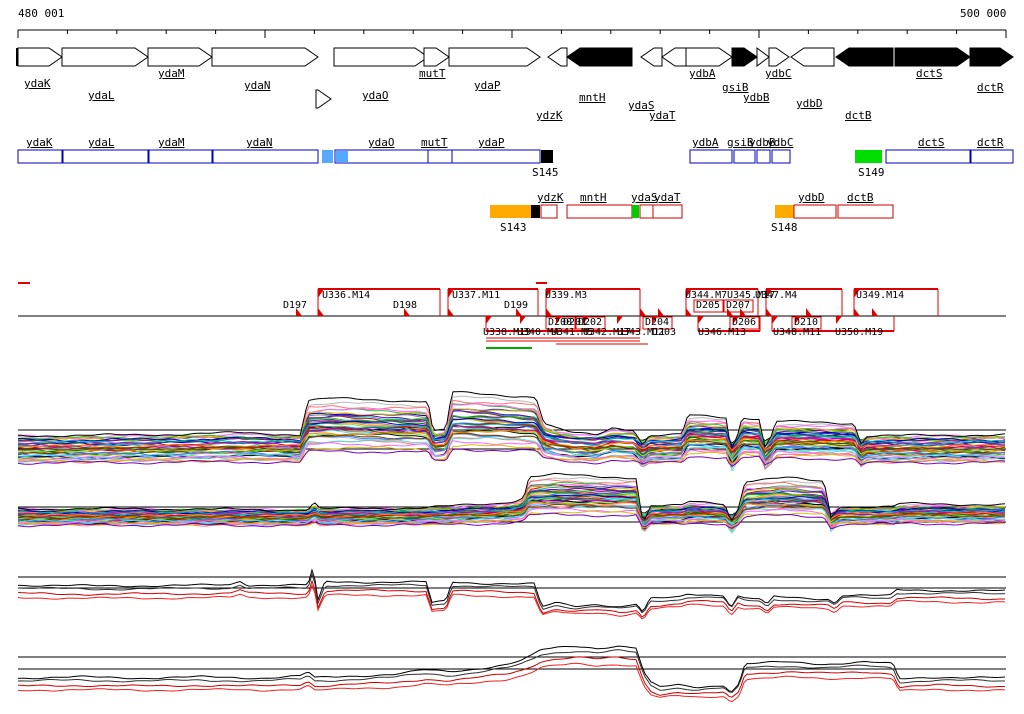  I want to click on tu-box-ydbC, so click(781, 156).